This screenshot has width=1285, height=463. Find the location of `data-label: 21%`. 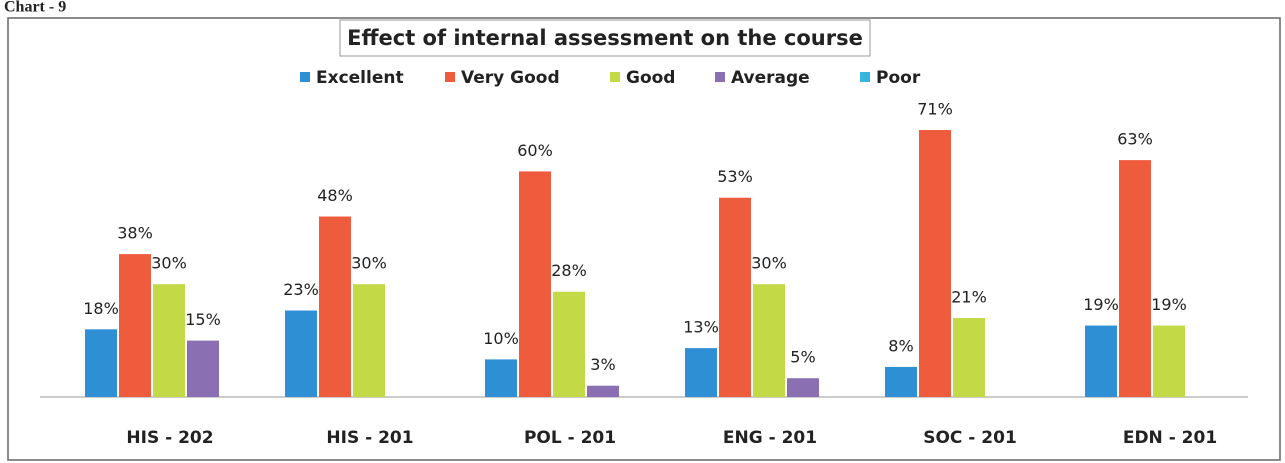

data-label: 21% is located at coordinates (969, 297).